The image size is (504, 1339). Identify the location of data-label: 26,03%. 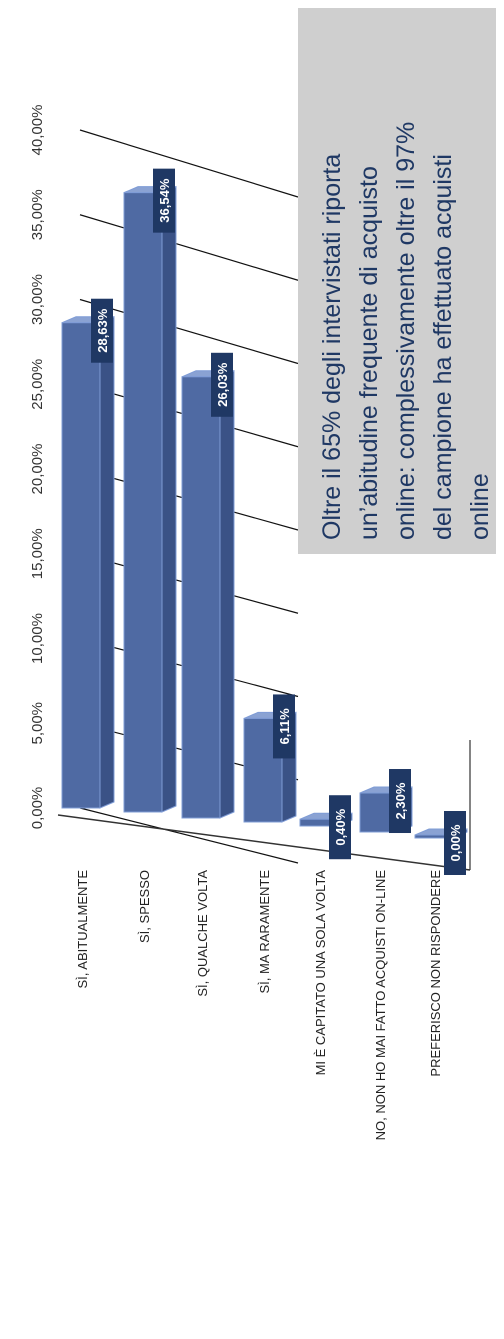
(222, 384).